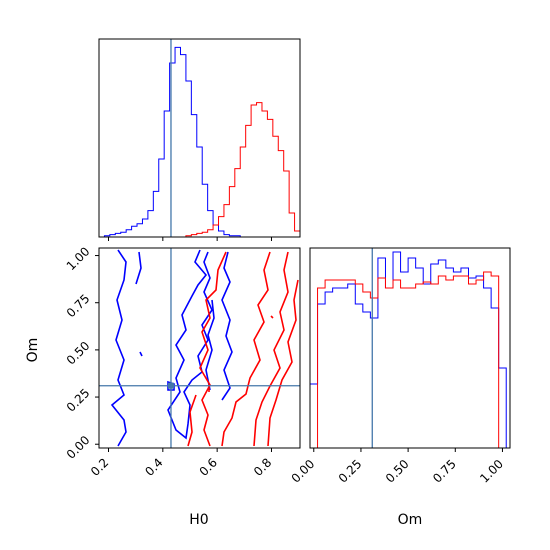  I want to click on om-x-tick-label: 0.50, so click(397, 471).